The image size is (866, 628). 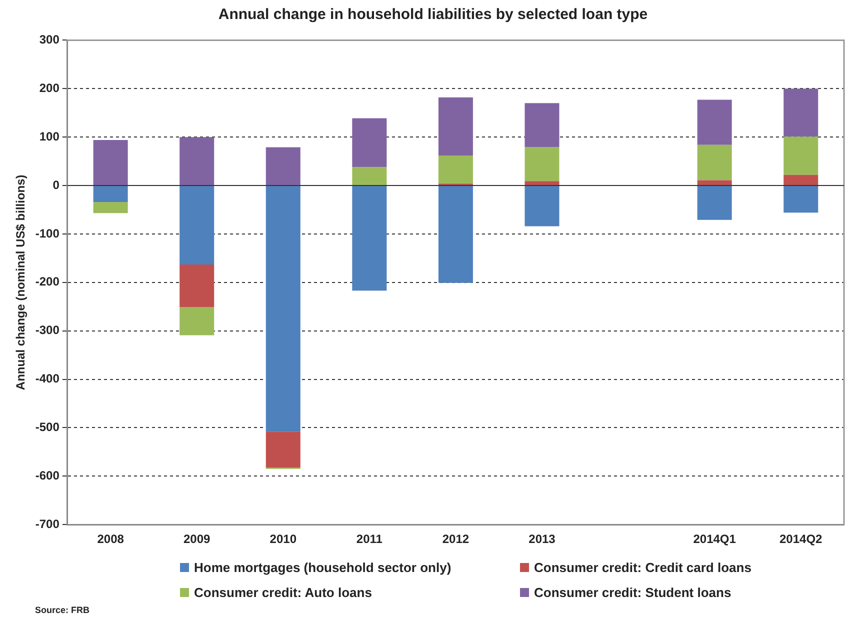 I want to click on y-tick-label: -600, so click(x=47, y=475).